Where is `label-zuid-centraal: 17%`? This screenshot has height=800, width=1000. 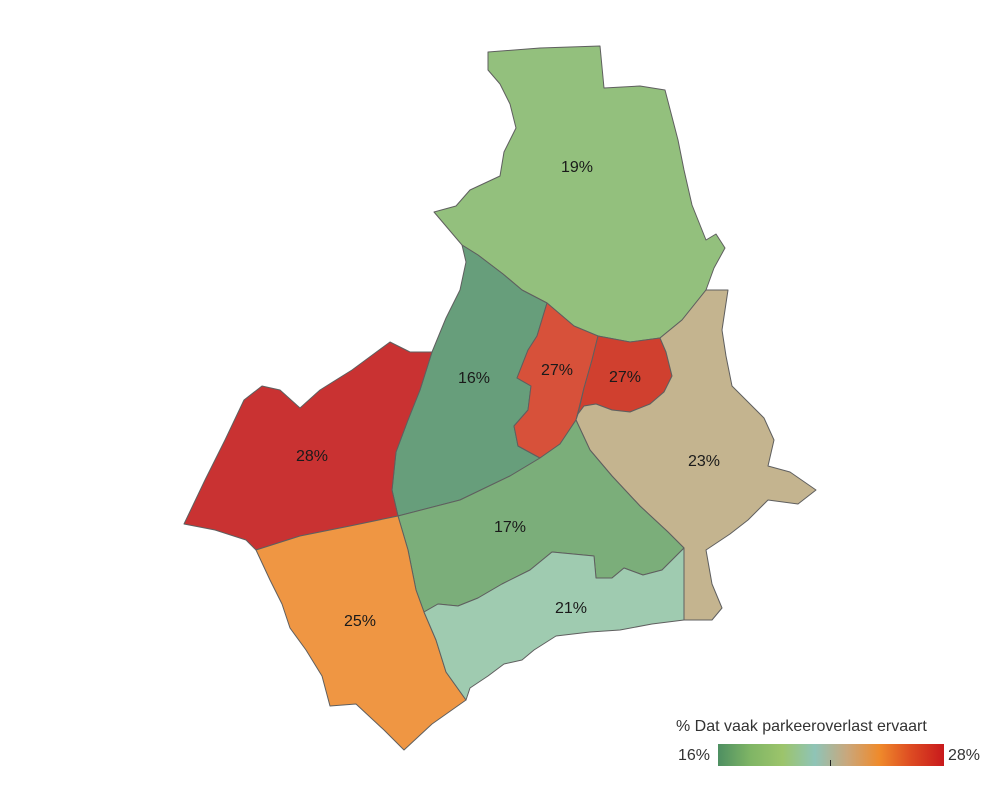
label-zuid-centraal: 17% is located at coordinates (510, 527).